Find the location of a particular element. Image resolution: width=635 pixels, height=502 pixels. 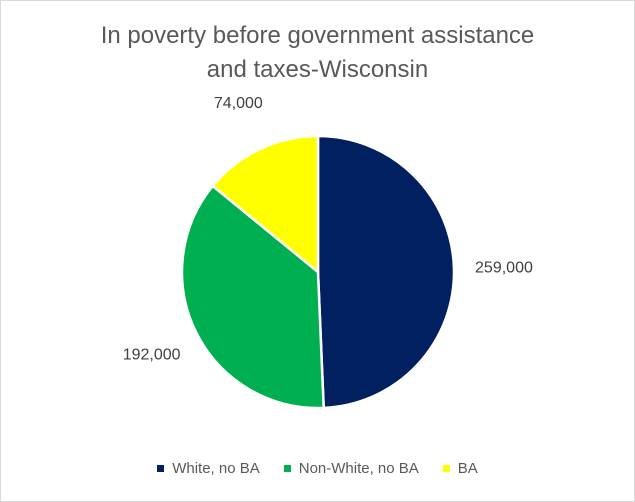

legend-label-non-white-no-ba: Non-White, no BA is located at coordinates (358, 468).